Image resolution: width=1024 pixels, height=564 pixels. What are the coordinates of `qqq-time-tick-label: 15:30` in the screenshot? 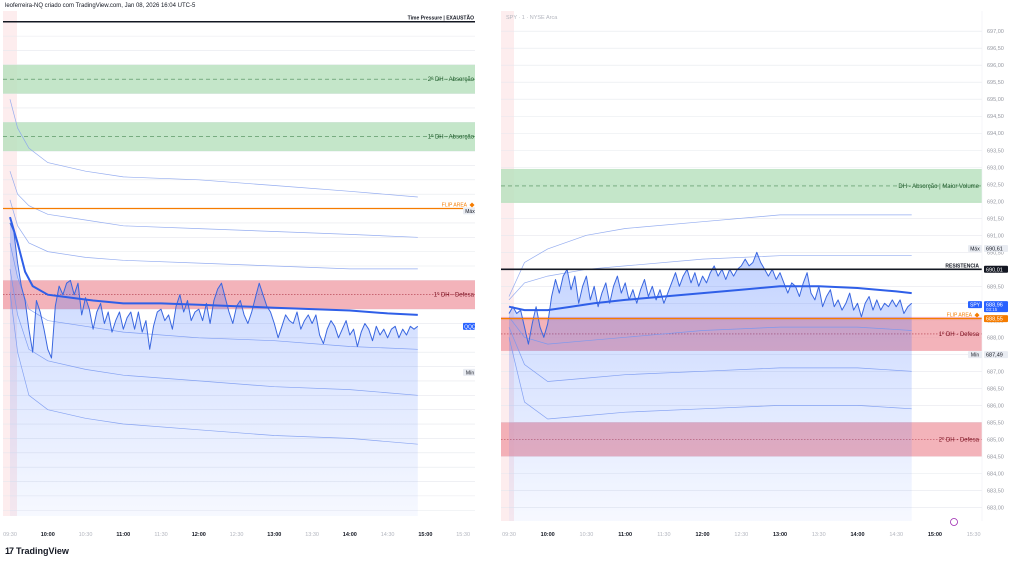 It's located at (463, 535).